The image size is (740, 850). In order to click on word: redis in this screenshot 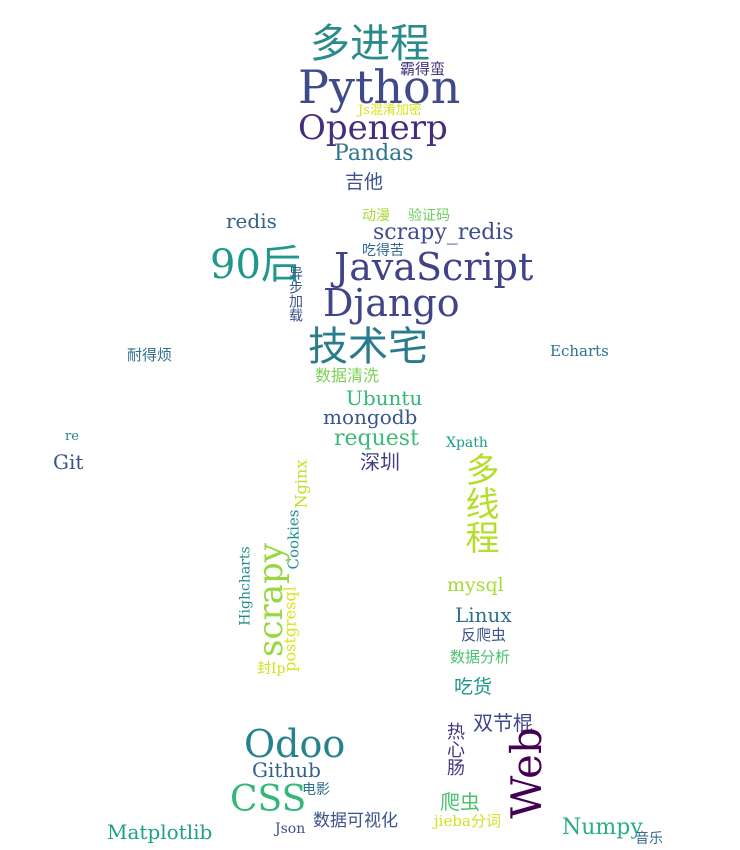, I will do `click(251, 221)`.